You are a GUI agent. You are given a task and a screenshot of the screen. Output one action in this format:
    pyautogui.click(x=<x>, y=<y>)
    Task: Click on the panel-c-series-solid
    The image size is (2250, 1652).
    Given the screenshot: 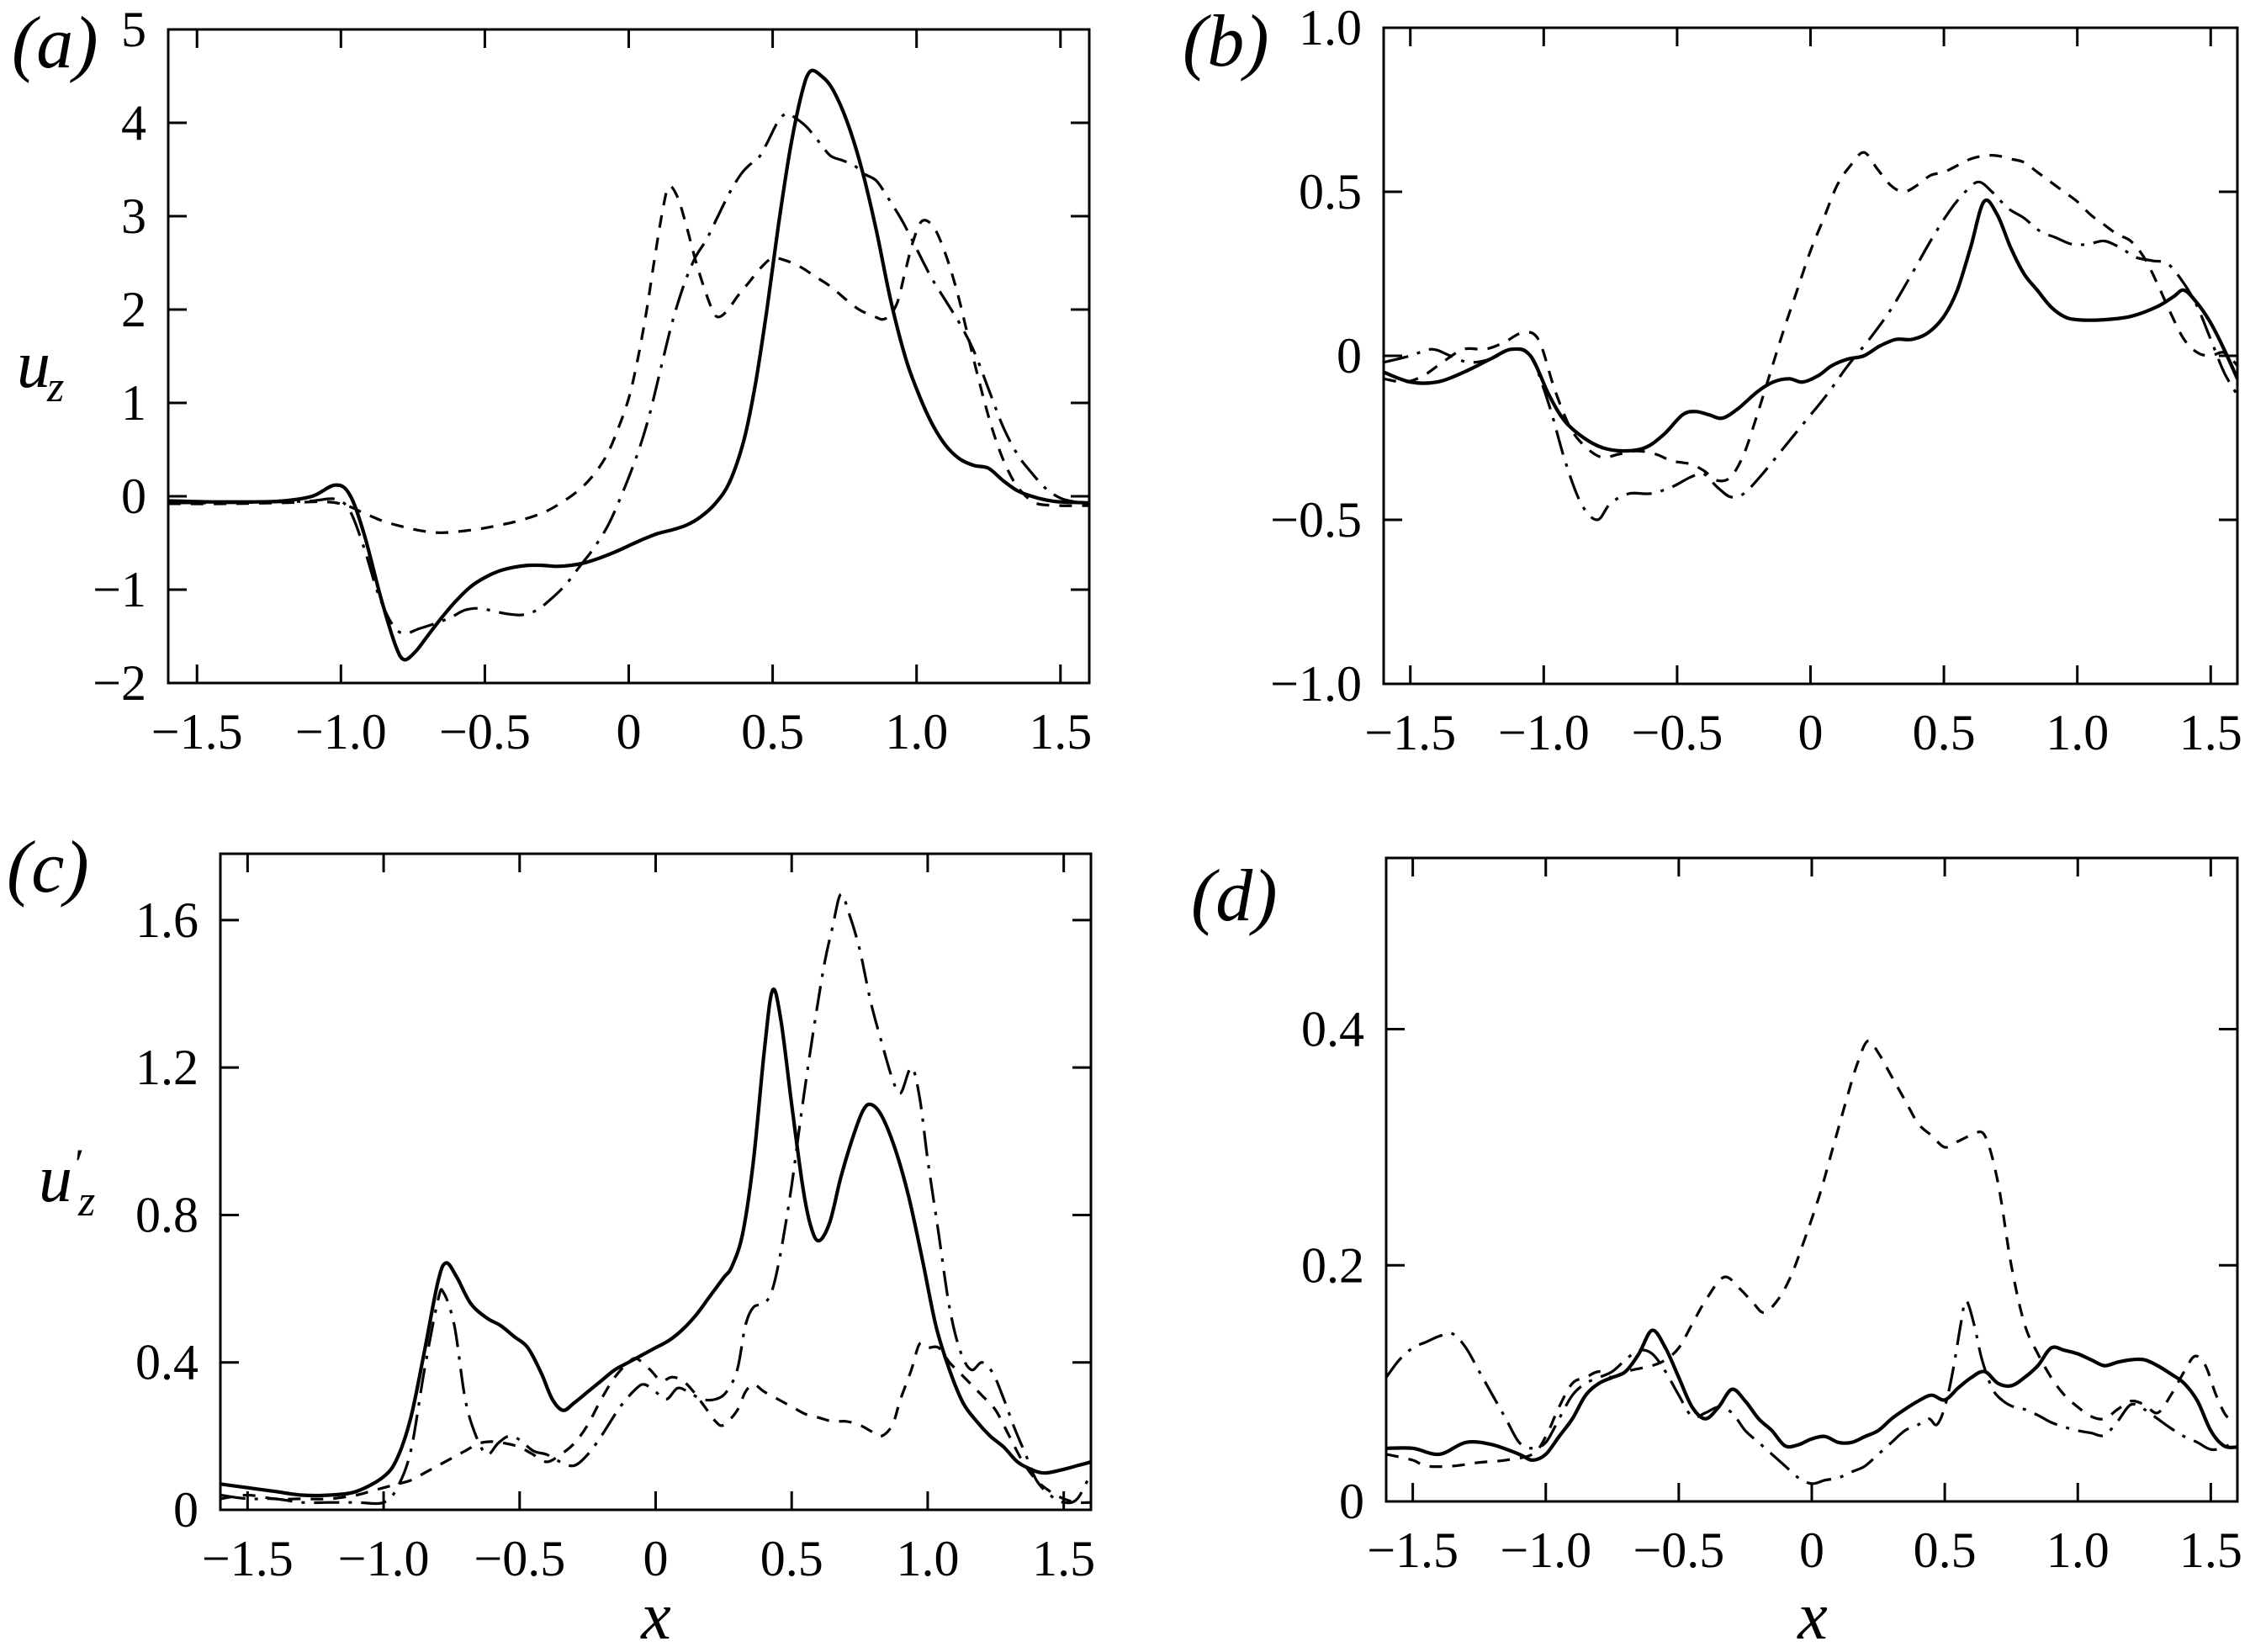 What is the action you would take?
    pyautogui.click(x=655, y=1242)
    